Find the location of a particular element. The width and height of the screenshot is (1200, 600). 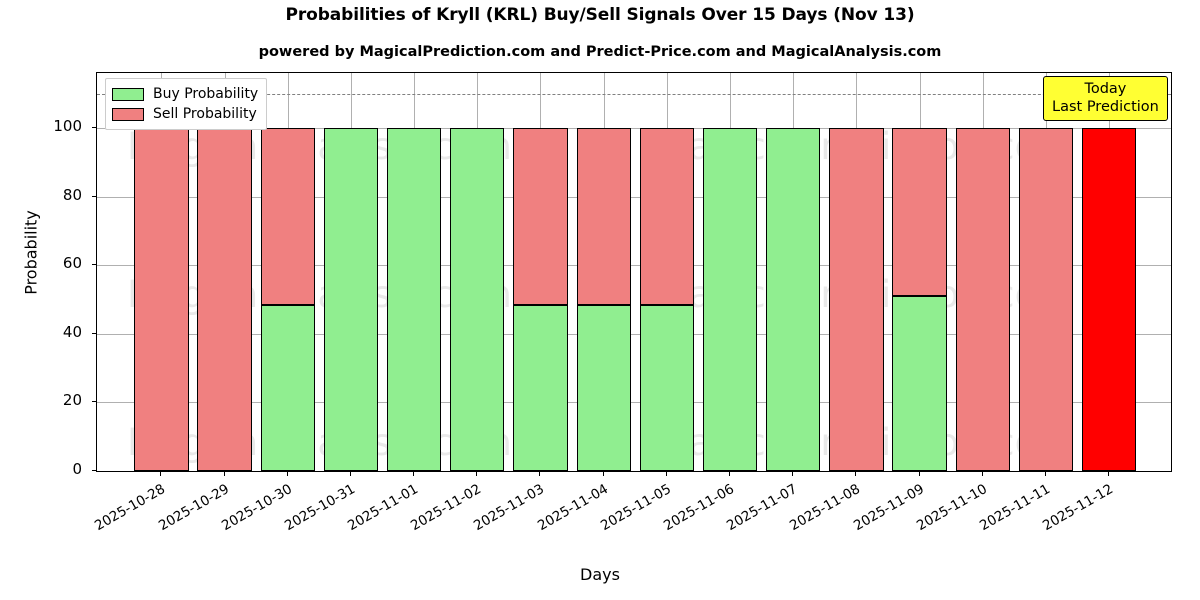

today-annotation-line1: Today is located at coordinates (1105, 89).